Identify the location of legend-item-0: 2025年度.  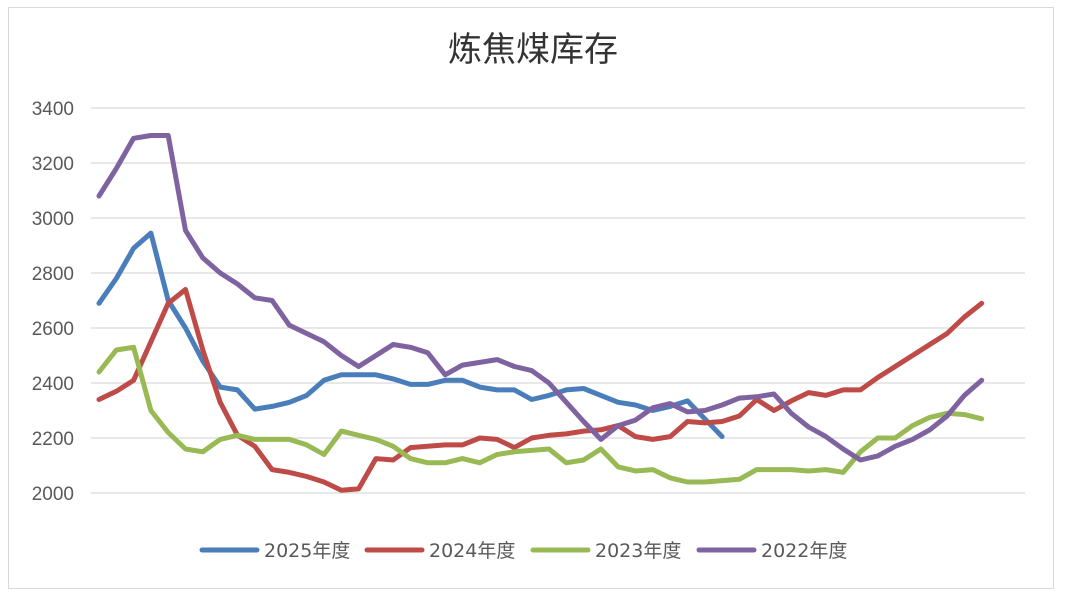
(274, 551).